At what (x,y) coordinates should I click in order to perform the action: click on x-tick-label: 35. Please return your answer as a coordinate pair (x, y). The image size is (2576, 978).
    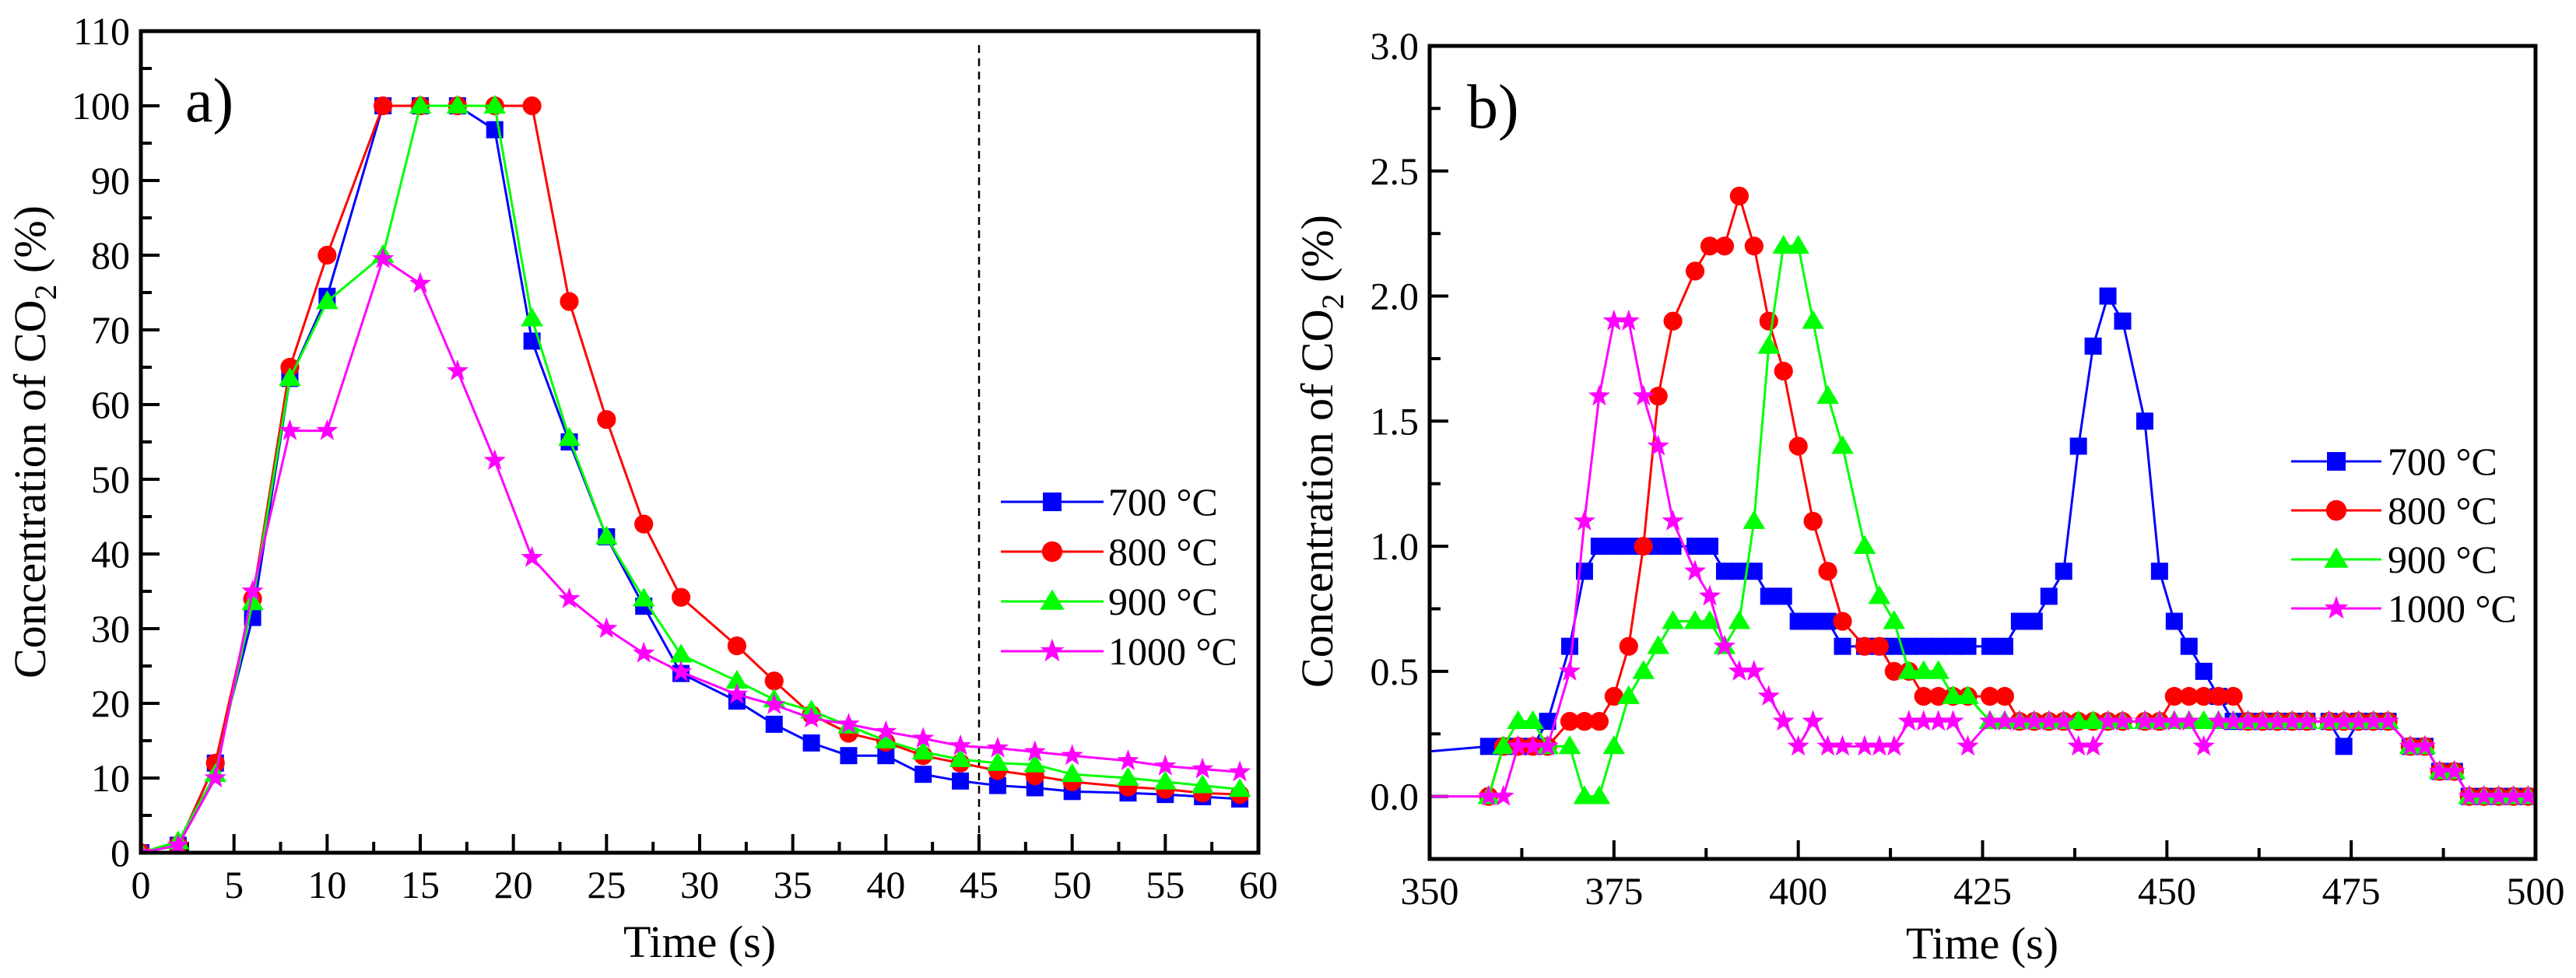
    Looking at the image, I should click on (793, 884).